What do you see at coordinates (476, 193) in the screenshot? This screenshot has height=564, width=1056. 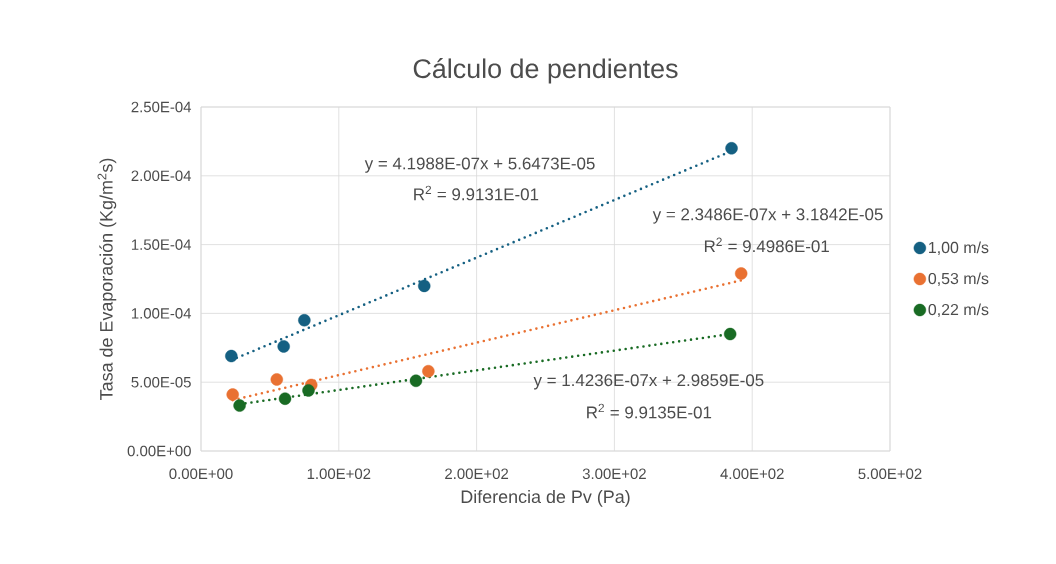 I see `annotation: R$^{2}$ = 9.9131E-01` at bounding box center [476, 193].